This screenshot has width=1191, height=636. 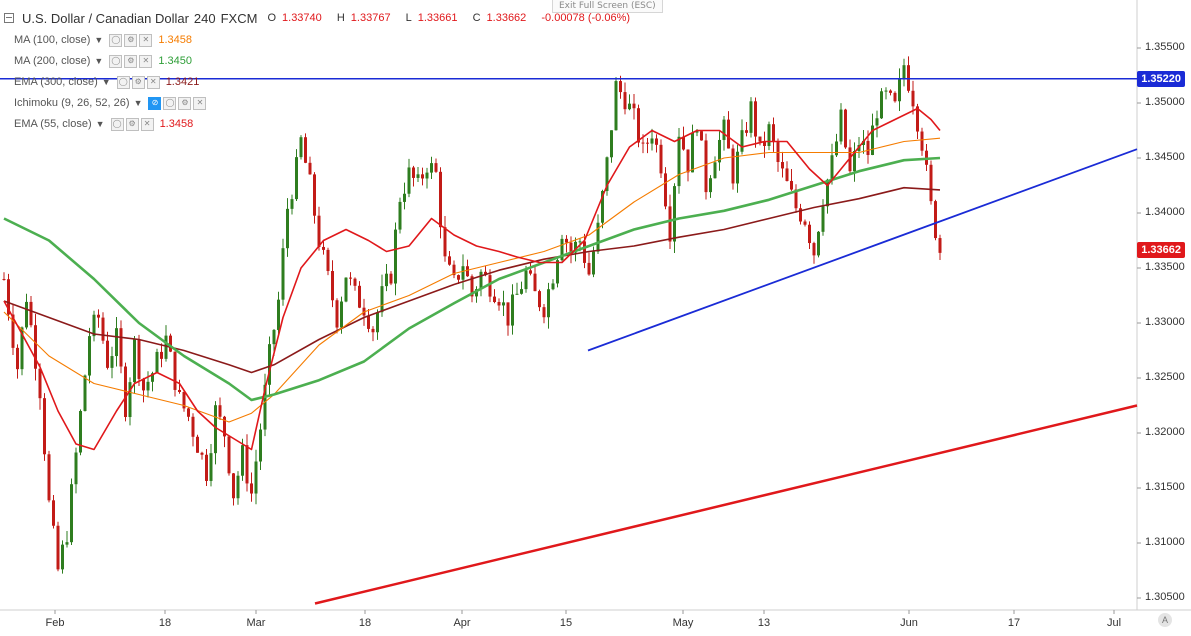 What do you see at coordinates (52, 40) in the screenshot?
I see `indicator-label: MA (100, close)` at bounding box center [52, 40].